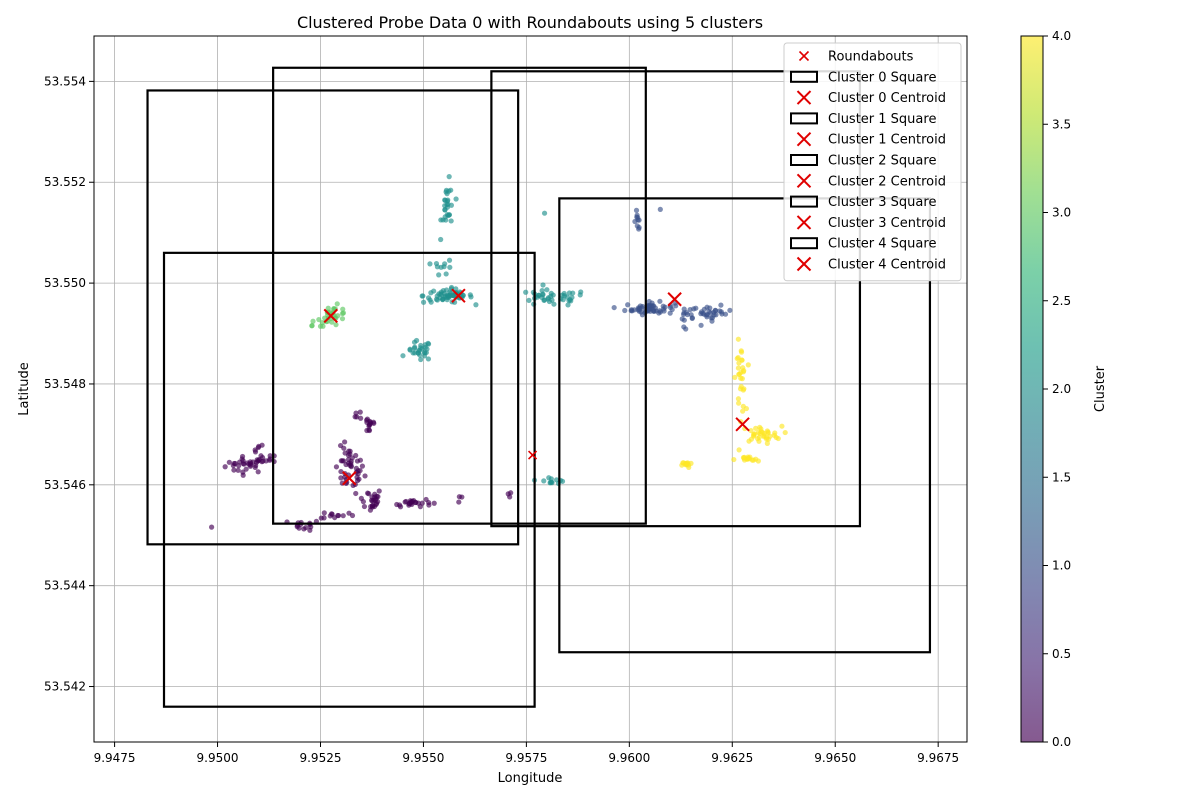 The image size is (1200, 800). I want to click on colorbar-tick-label: 1.0, so click(1061, 566).